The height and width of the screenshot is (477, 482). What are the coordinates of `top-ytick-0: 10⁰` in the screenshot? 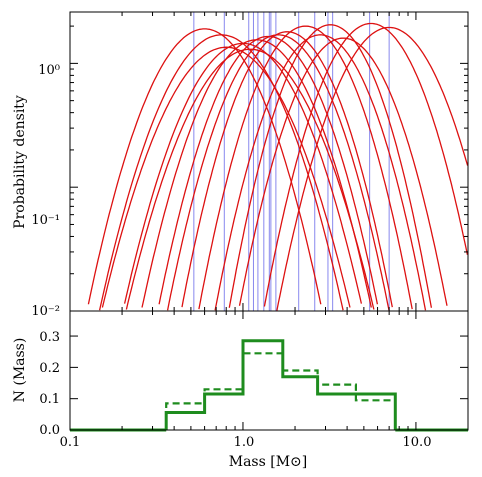 It's located at (49, 70).